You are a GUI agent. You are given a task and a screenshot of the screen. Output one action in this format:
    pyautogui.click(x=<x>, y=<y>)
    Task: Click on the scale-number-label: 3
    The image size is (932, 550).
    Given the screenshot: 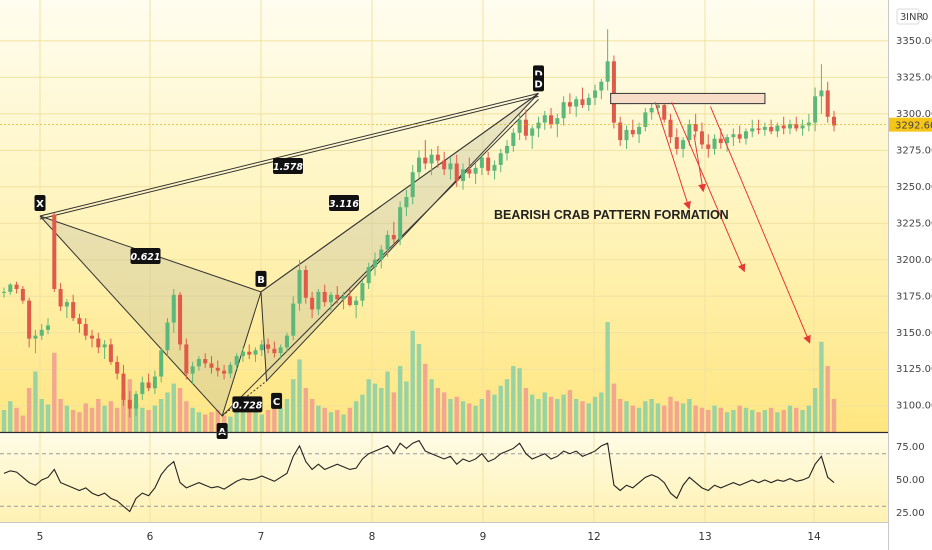 What is the action you would take?
    pyautogui.click(x=903, y=17)
    